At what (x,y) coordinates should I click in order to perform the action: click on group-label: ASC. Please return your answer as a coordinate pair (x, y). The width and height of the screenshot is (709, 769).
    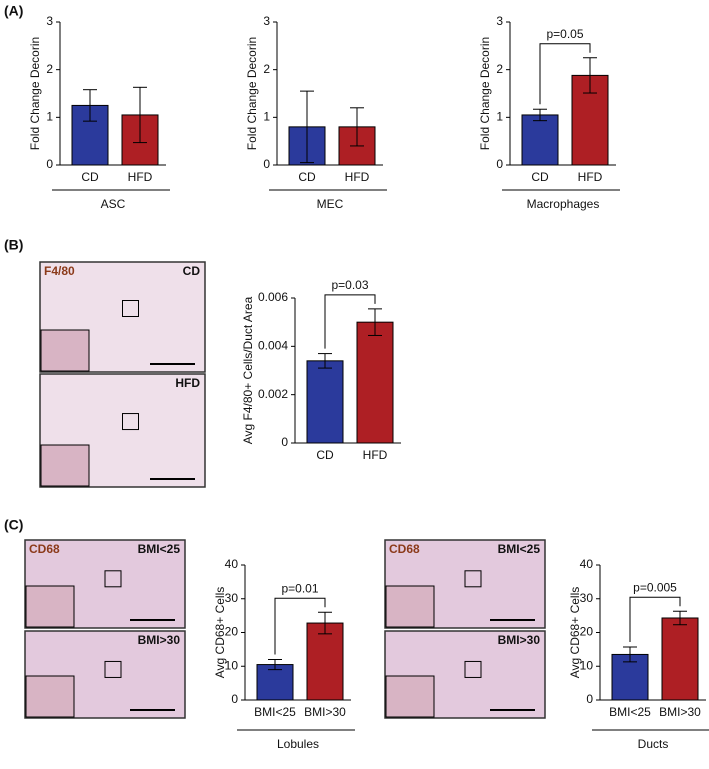
    Looking at the image, I should click on (113, 204).